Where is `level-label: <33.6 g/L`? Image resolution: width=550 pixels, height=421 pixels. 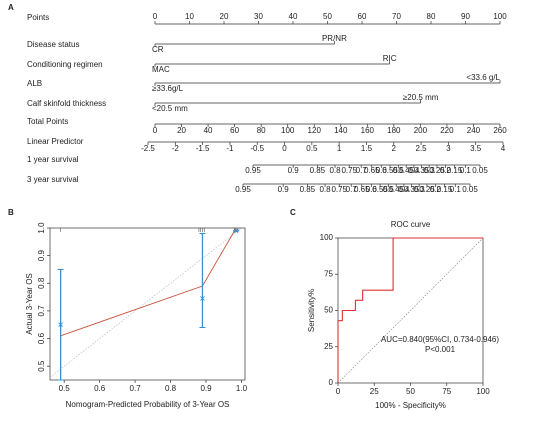
level-label: <33.6 g/L is located at coordinates (483, 77).